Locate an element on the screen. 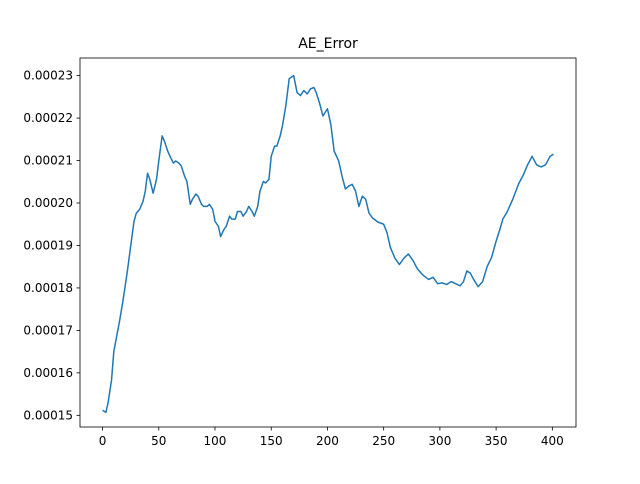 The image size is (640, 484). x-tick-label: 350 is located at coordinates (496, 441).